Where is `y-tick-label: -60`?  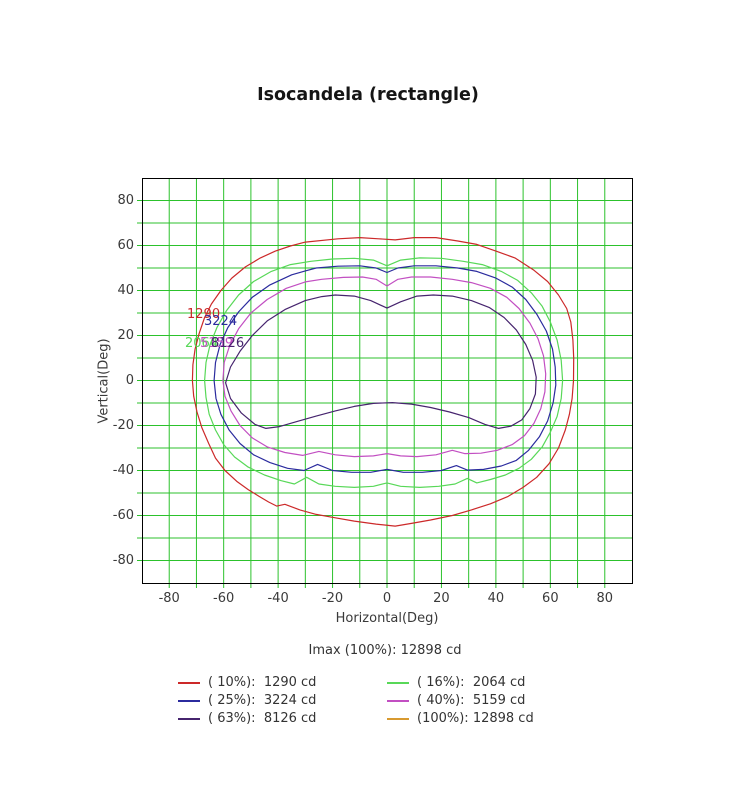
y-tick-label: -60 is located at coordinates (123, 515).